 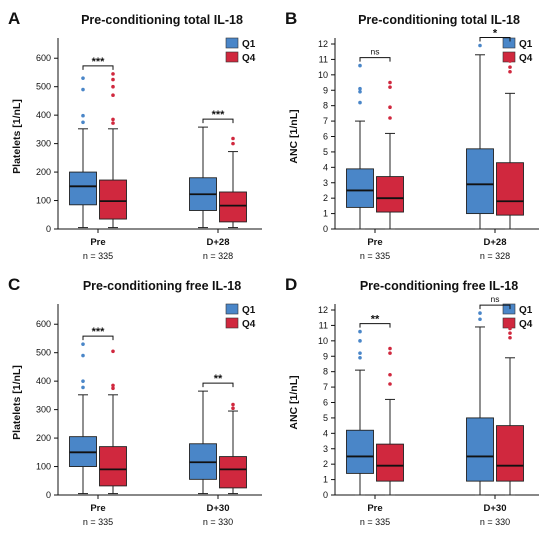 What do you see at coordinates (495, 242) in the screenshot?
I see `x-tick-label: D+28` at bounding box center [495, 242].